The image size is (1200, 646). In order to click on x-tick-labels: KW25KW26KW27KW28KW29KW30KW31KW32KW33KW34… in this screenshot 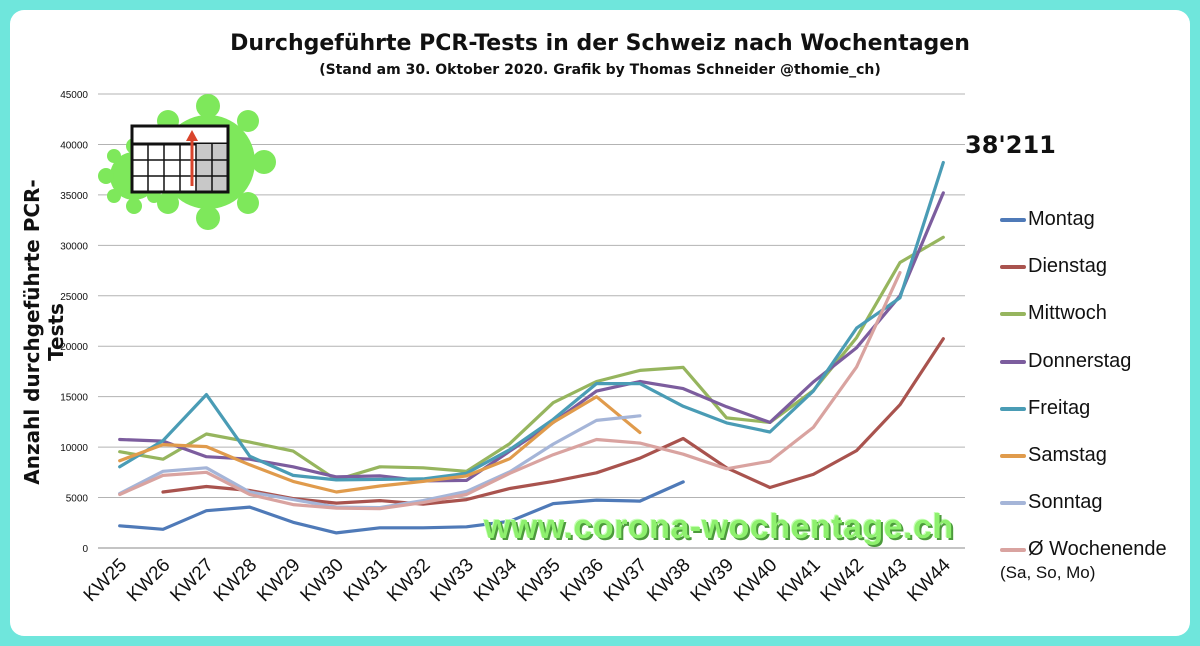, I will do `click(517, 580)`.